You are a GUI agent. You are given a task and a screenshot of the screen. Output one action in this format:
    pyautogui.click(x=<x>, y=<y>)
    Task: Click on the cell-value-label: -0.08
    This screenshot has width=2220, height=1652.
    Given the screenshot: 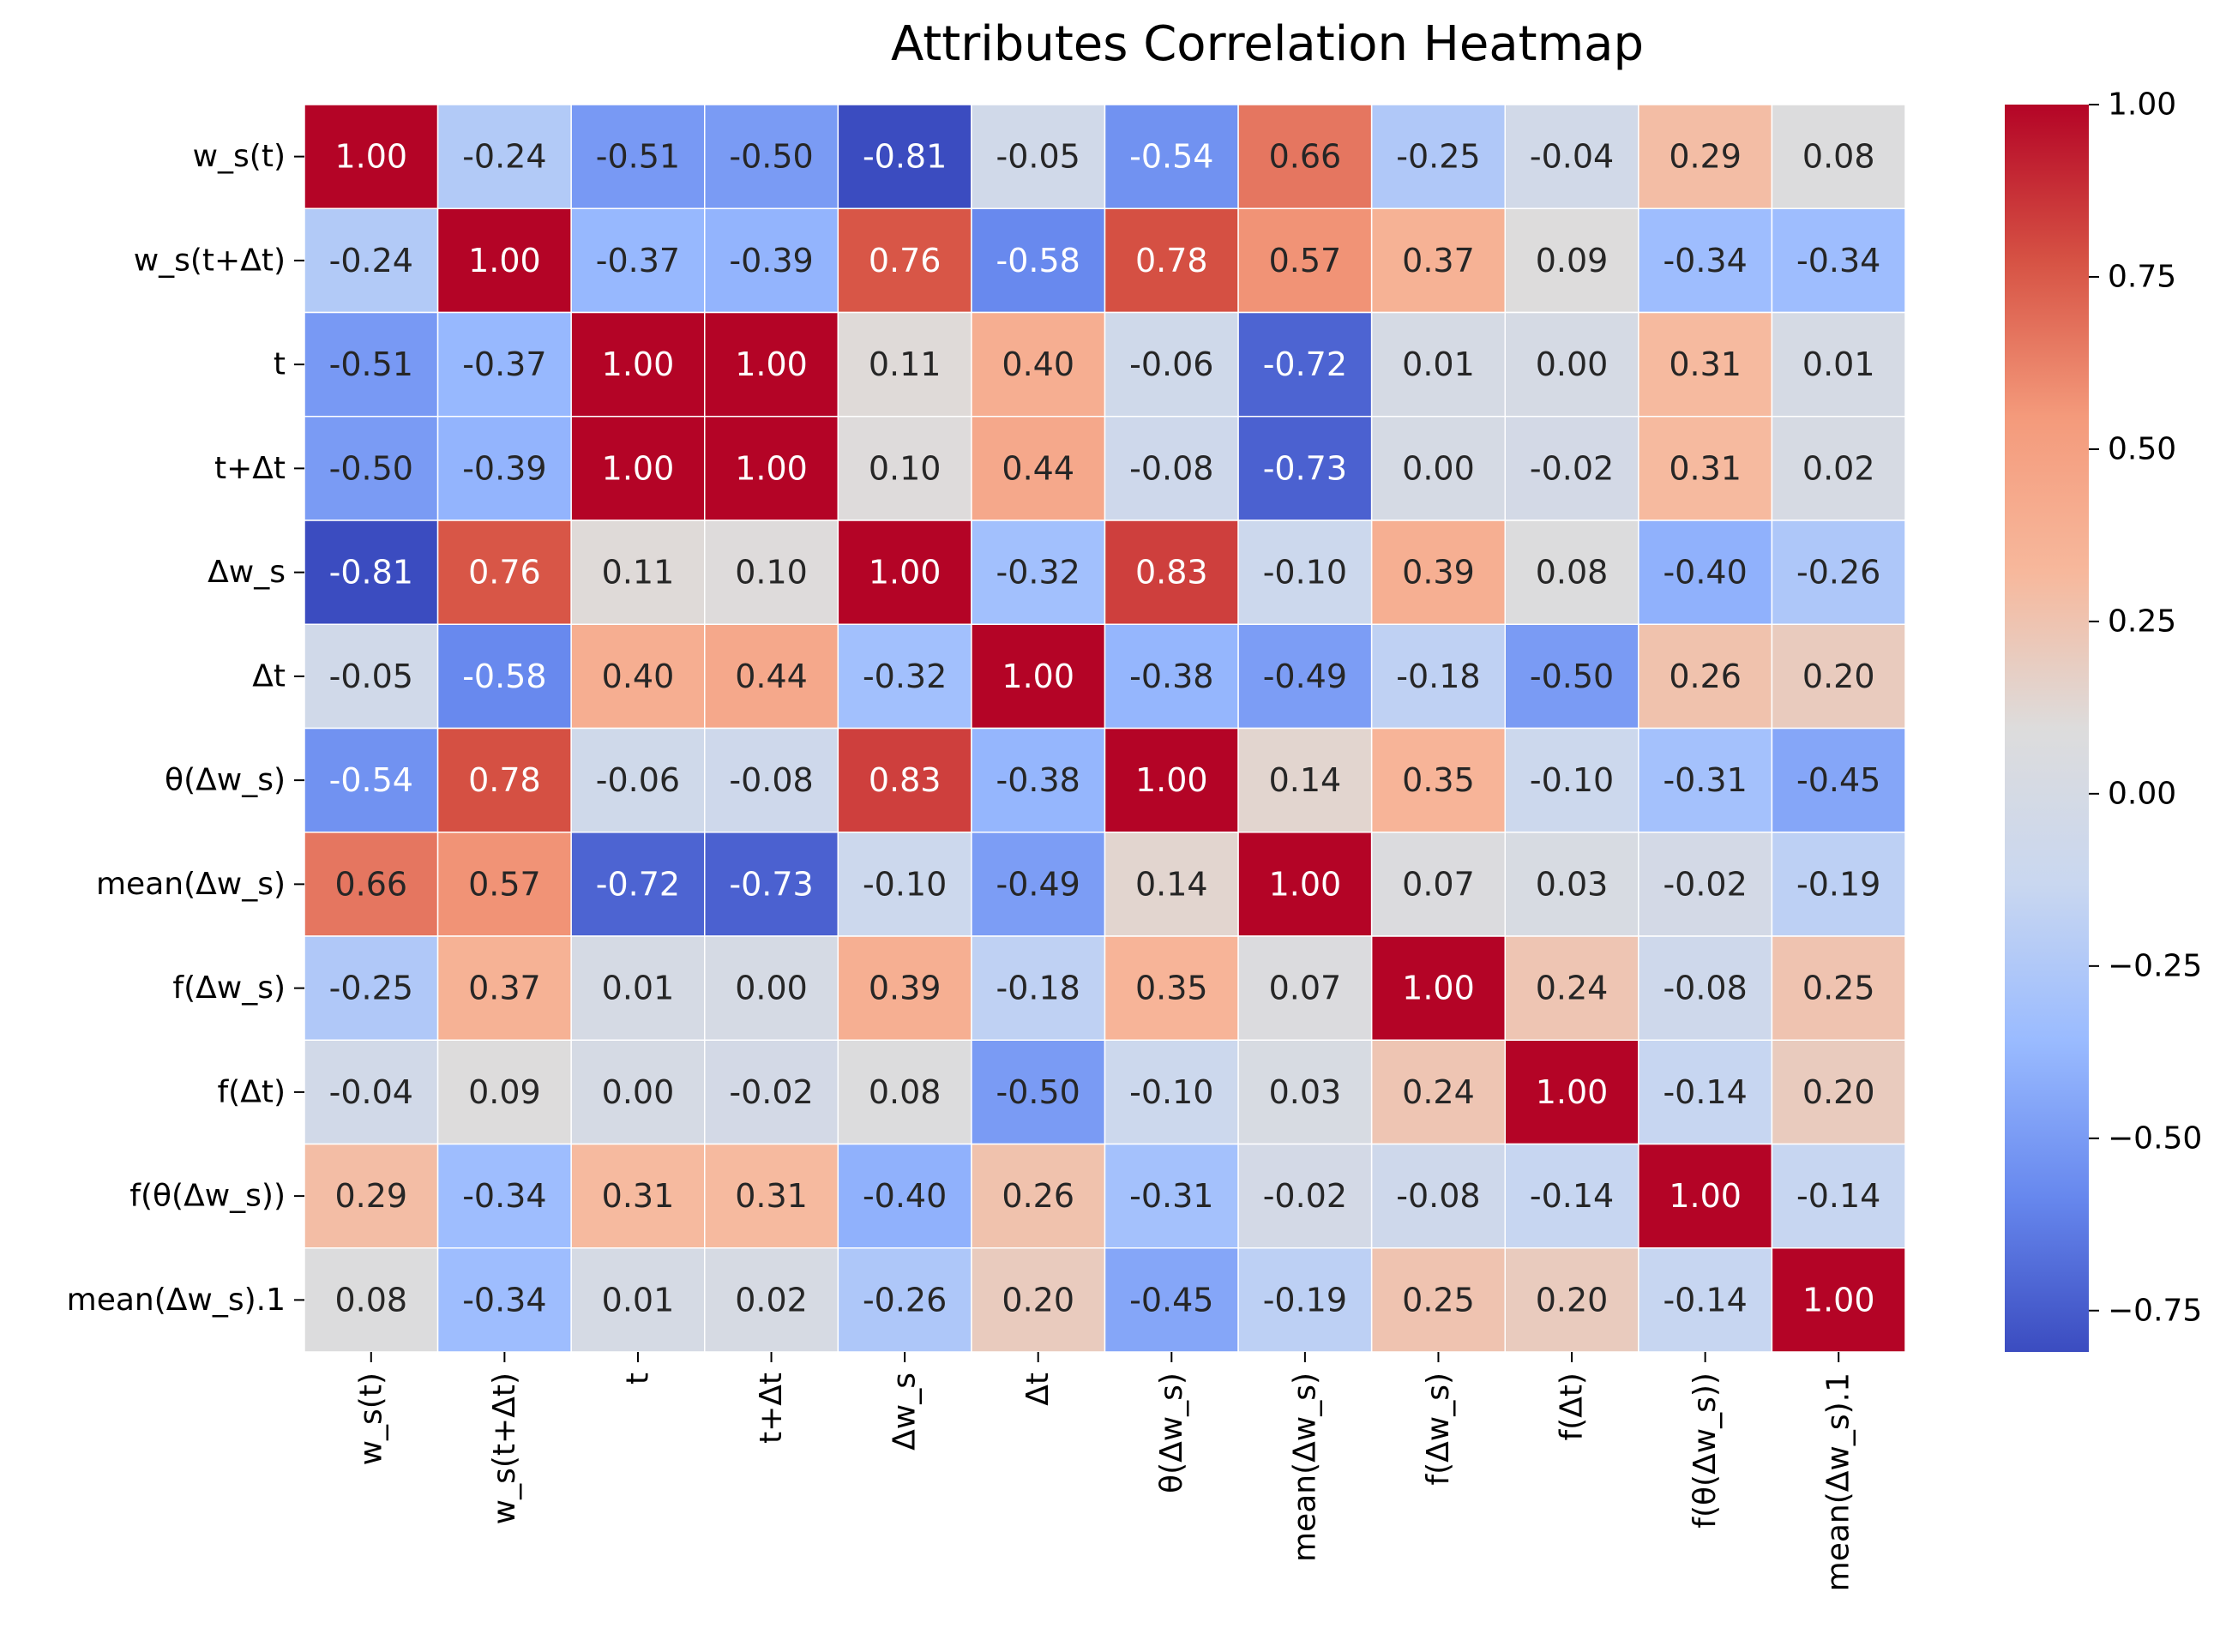 What is the action you would take?
    pyautogui.click(x=1438, y=1196)
    